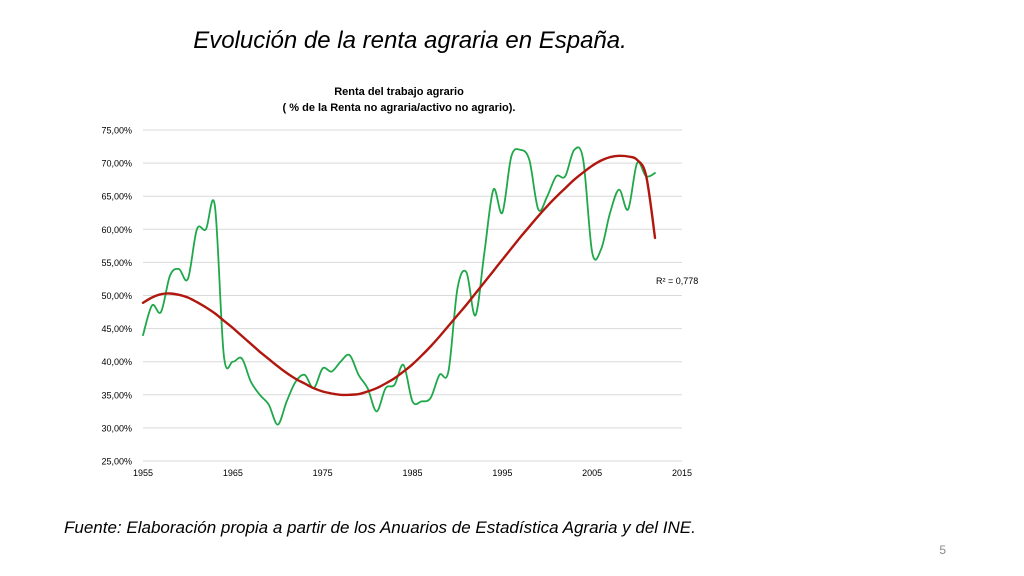  I want to click on chart-title: Renta del trabajo agrario, so click(399, 92).